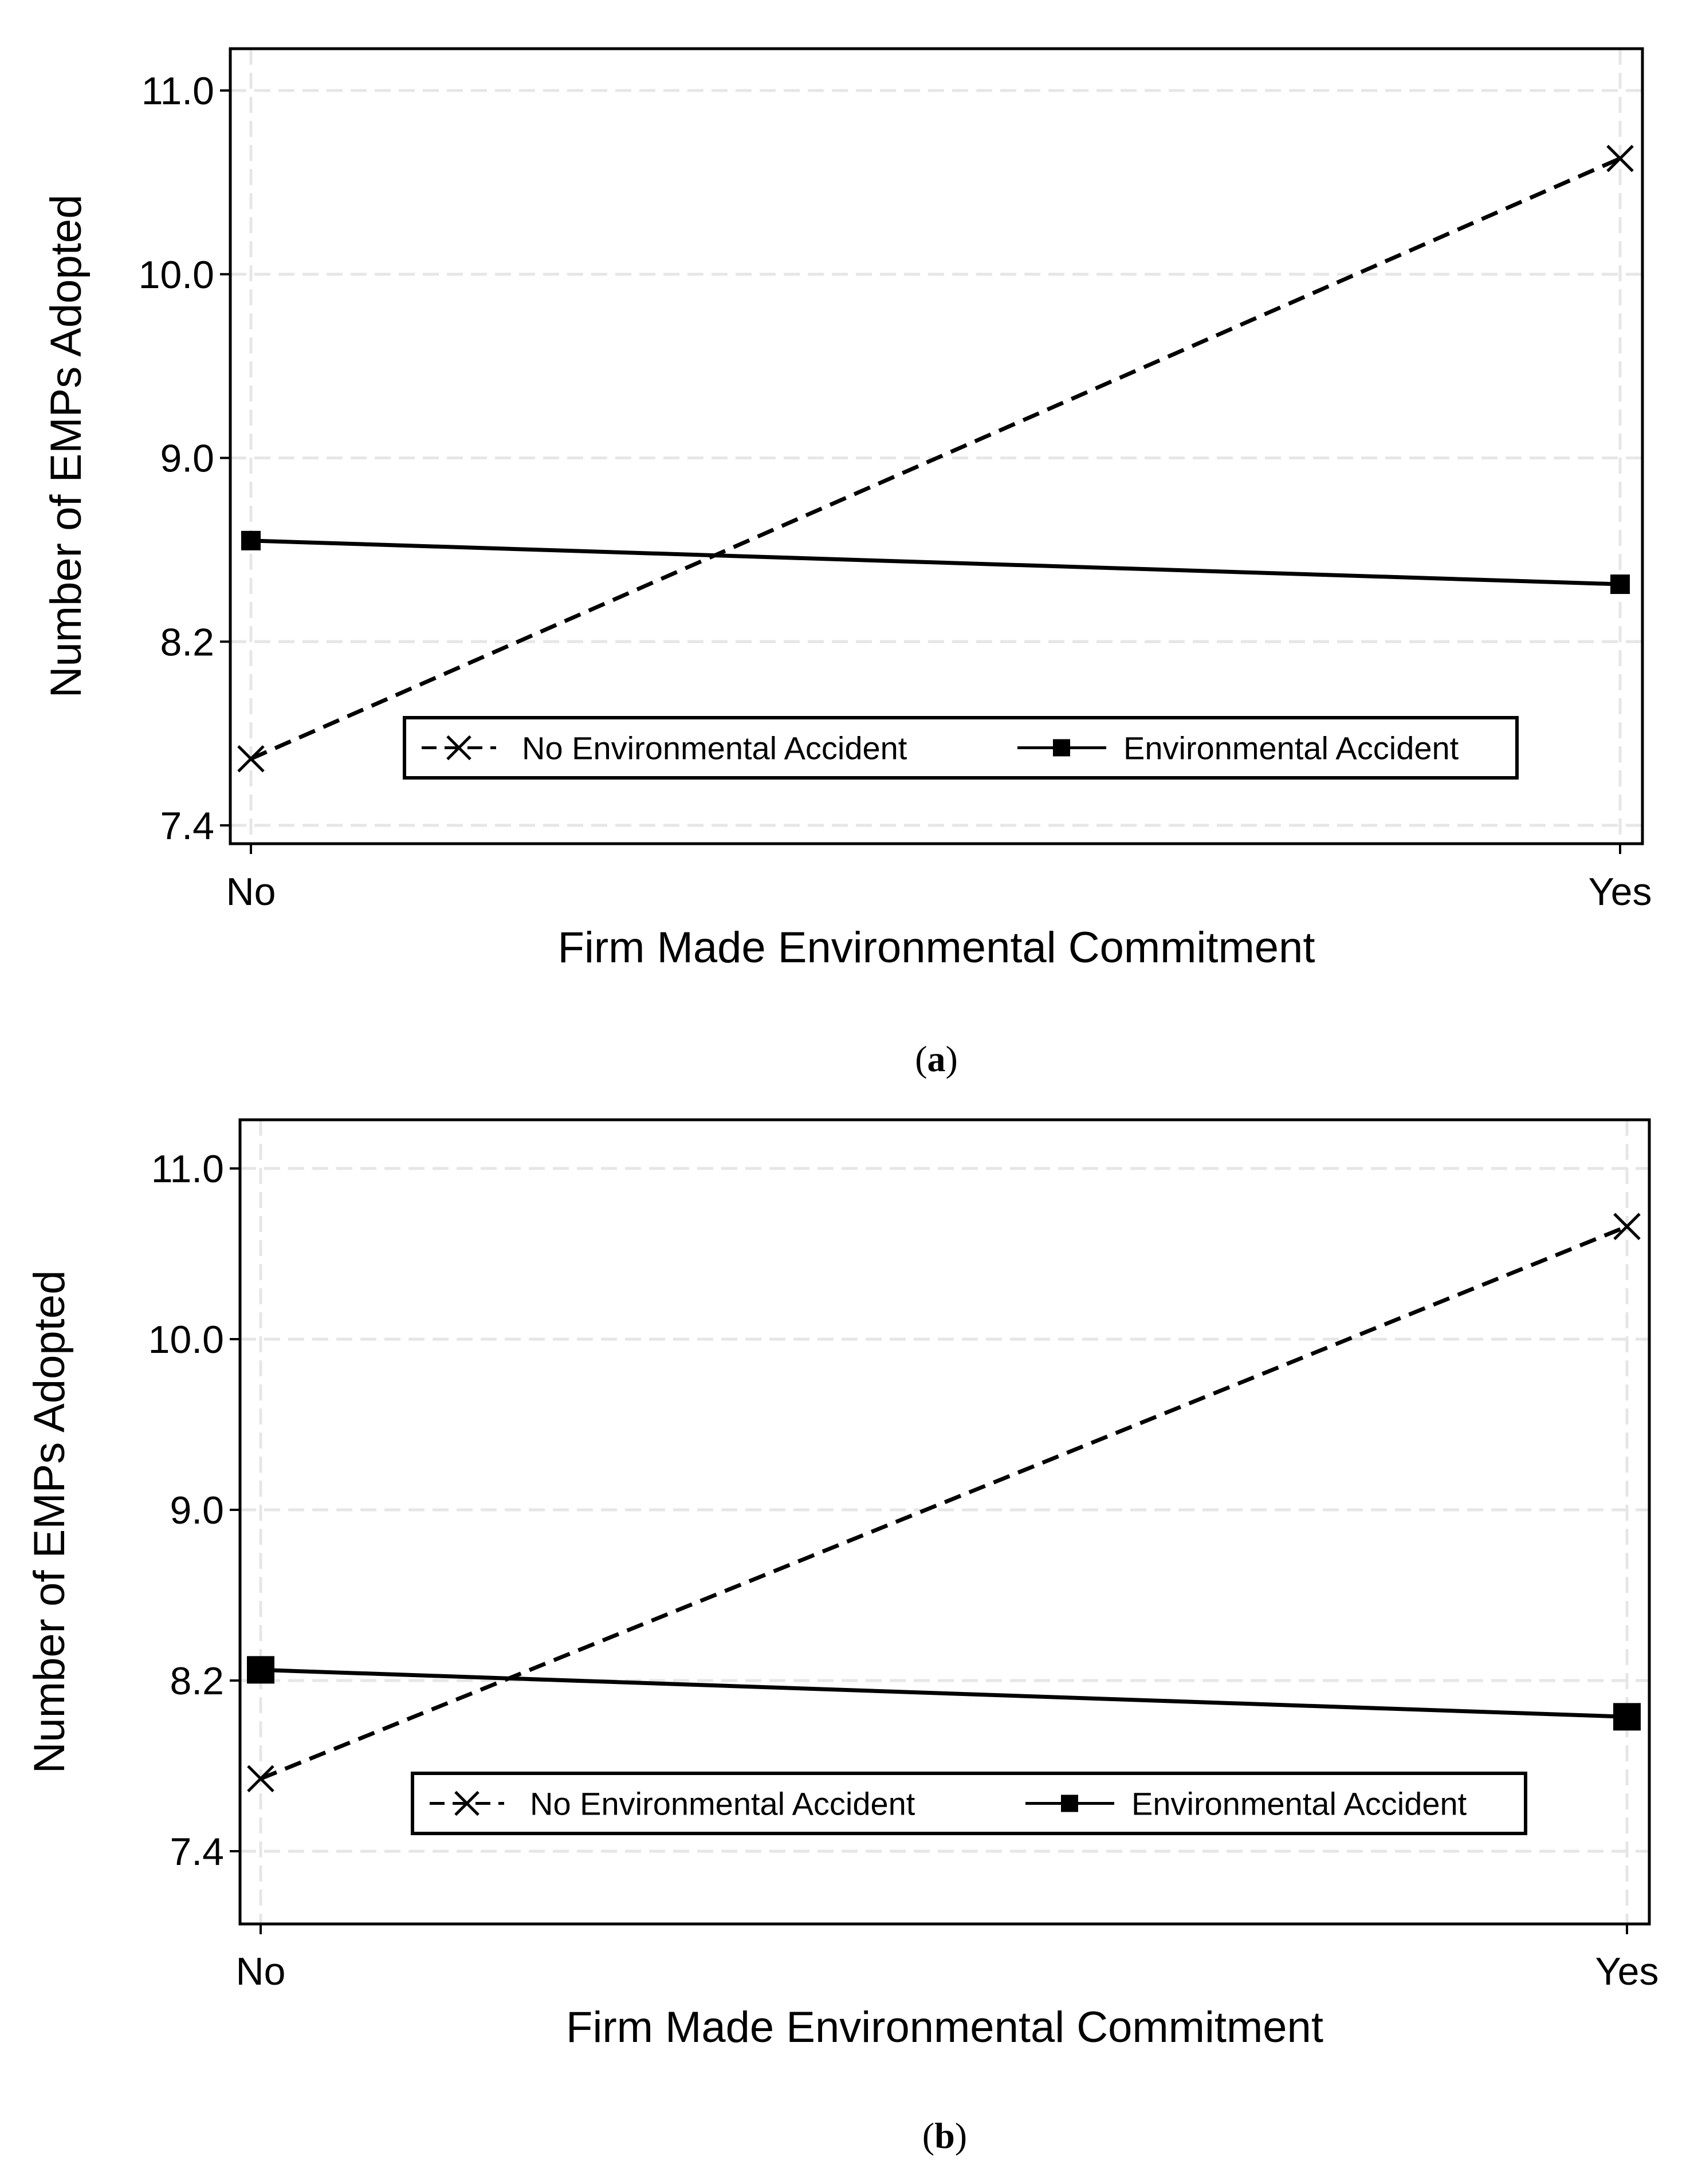 The width and height of the screenshot is (1694, 2184). I want to click on panel-caption: (b), so click(945, 2135).